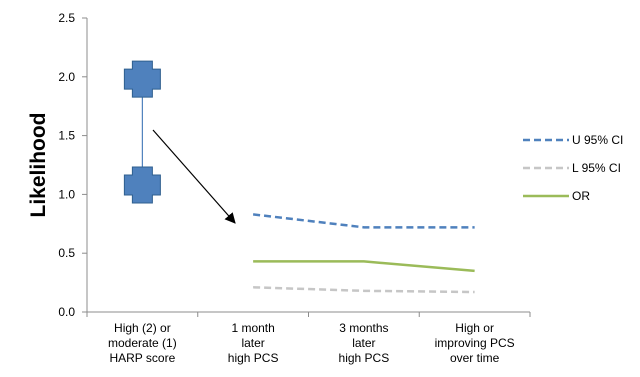 The width and height of the screenshot is (640, 377). I want to click on y-tick-label: 1.0, so click(66, 194).